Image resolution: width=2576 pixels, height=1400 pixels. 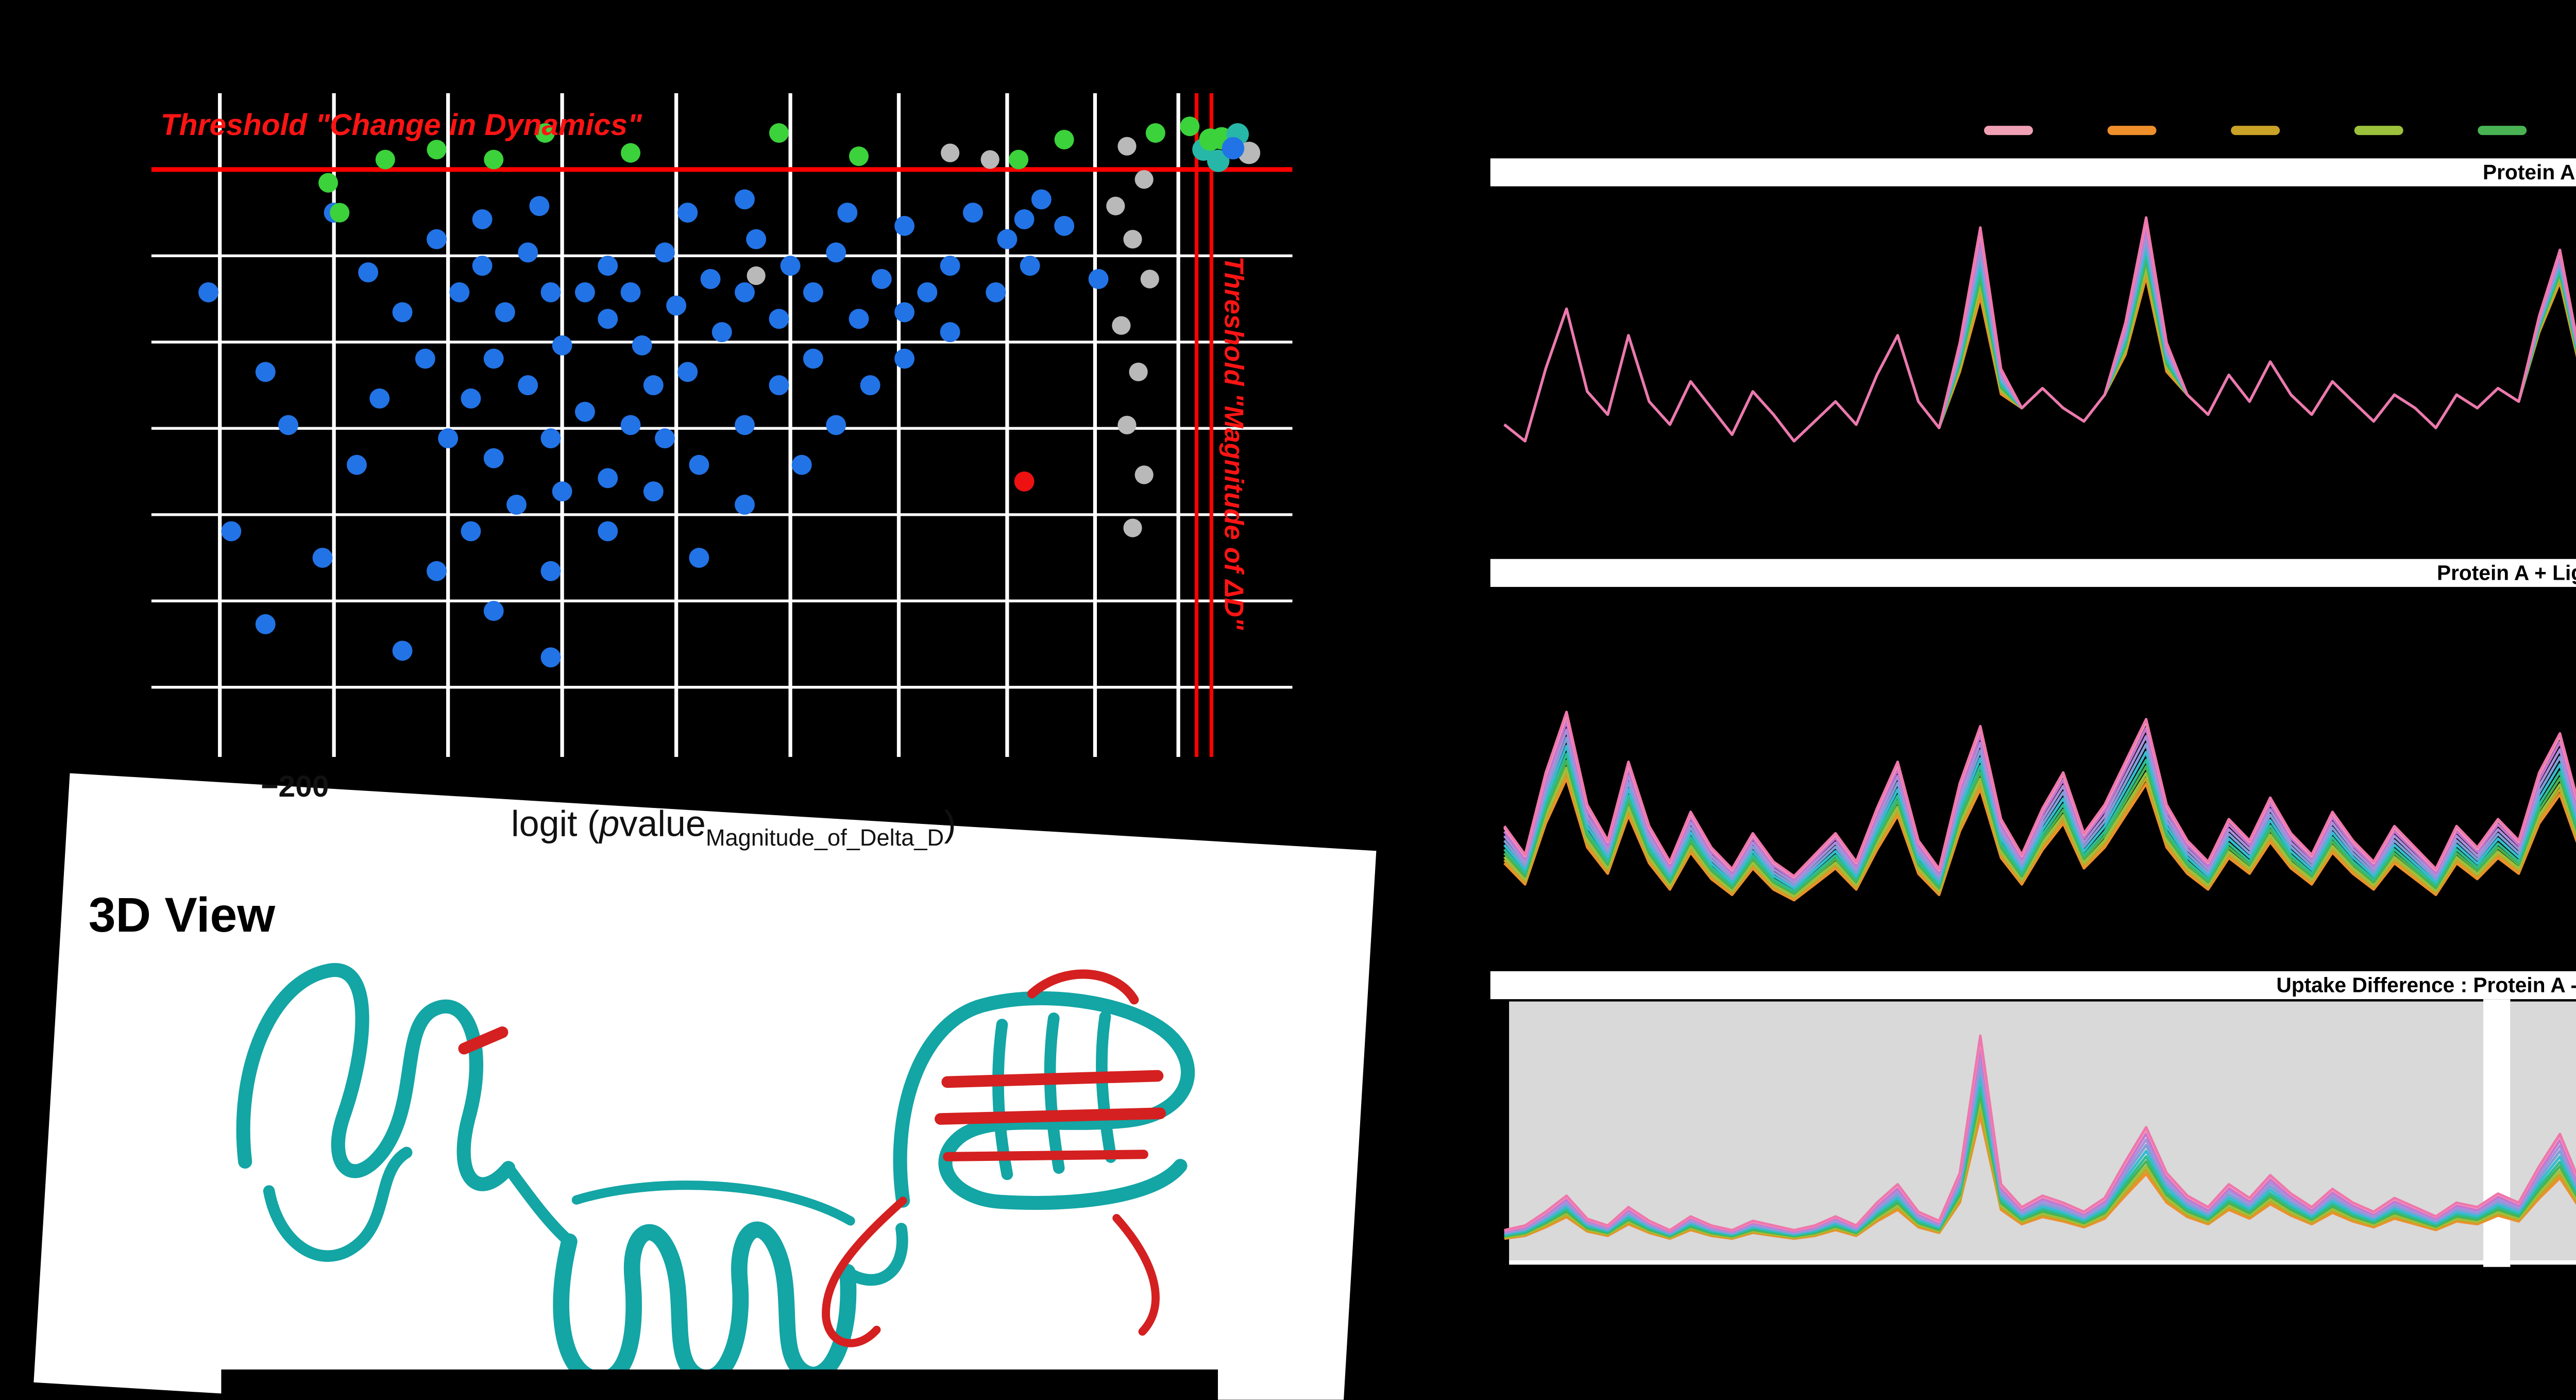 What do you see at coordinates (2033, 1133) in the screenshot?
I see `uptake-difference-chart` at bounding box center [2033, 1133].